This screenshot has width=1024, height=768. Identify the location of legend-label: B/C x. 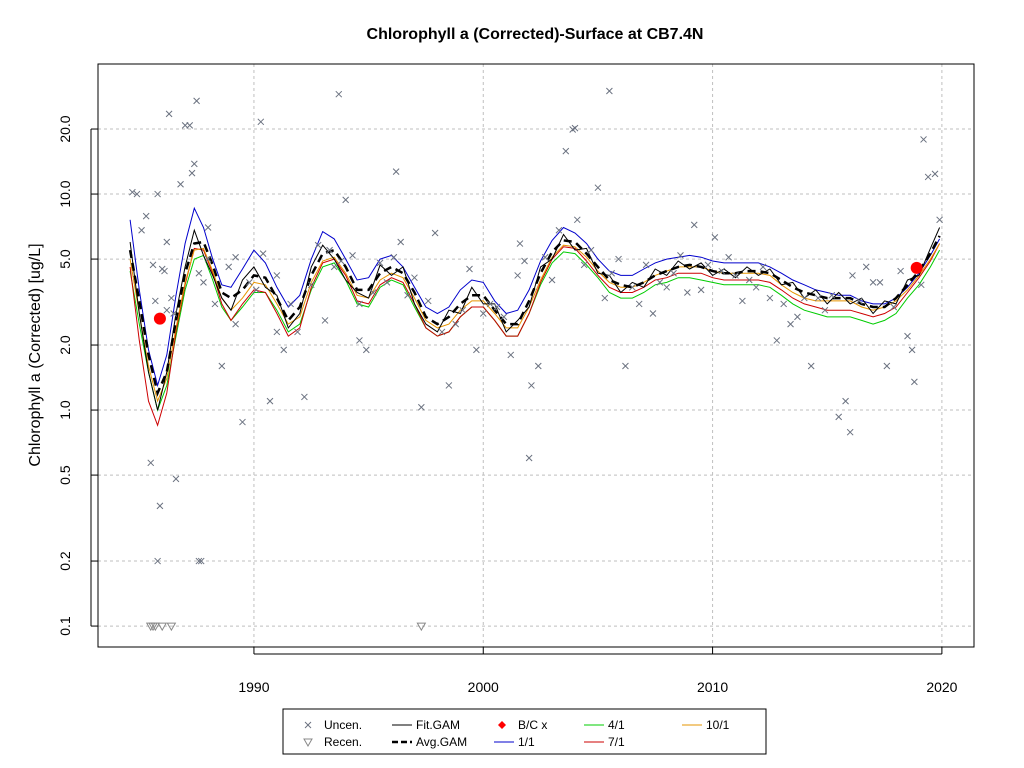
(532, 725).